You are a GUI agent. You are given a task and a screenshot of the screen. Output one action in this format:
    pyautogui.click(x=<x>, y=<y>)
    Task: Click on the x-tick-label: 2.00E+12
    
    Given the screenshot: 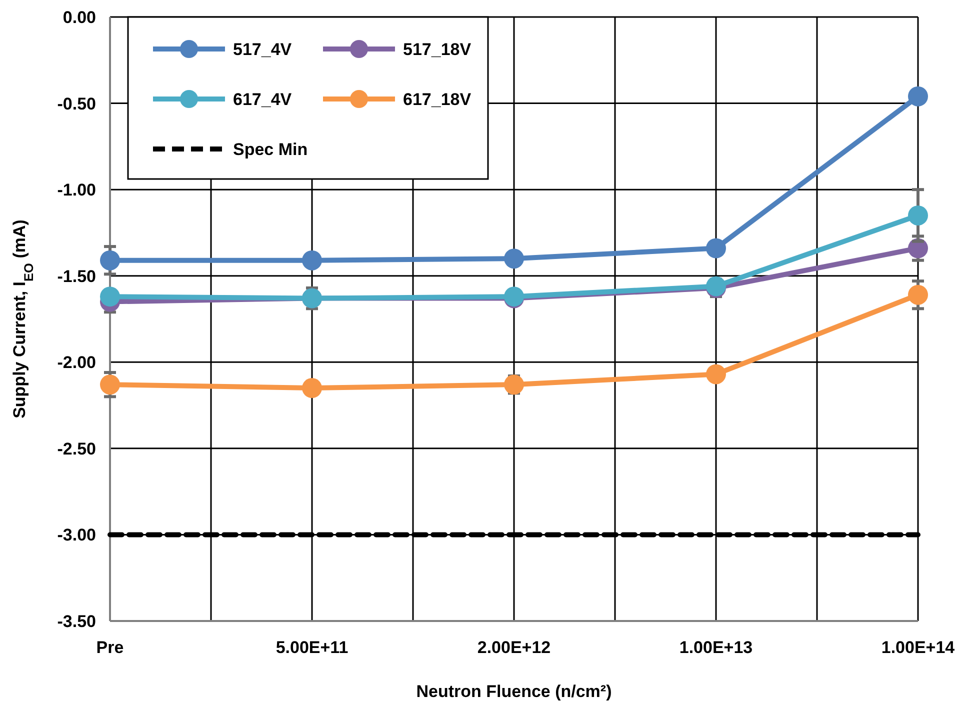 What is the action you would take?
    pyautogui.click(x=514, y=647)
    